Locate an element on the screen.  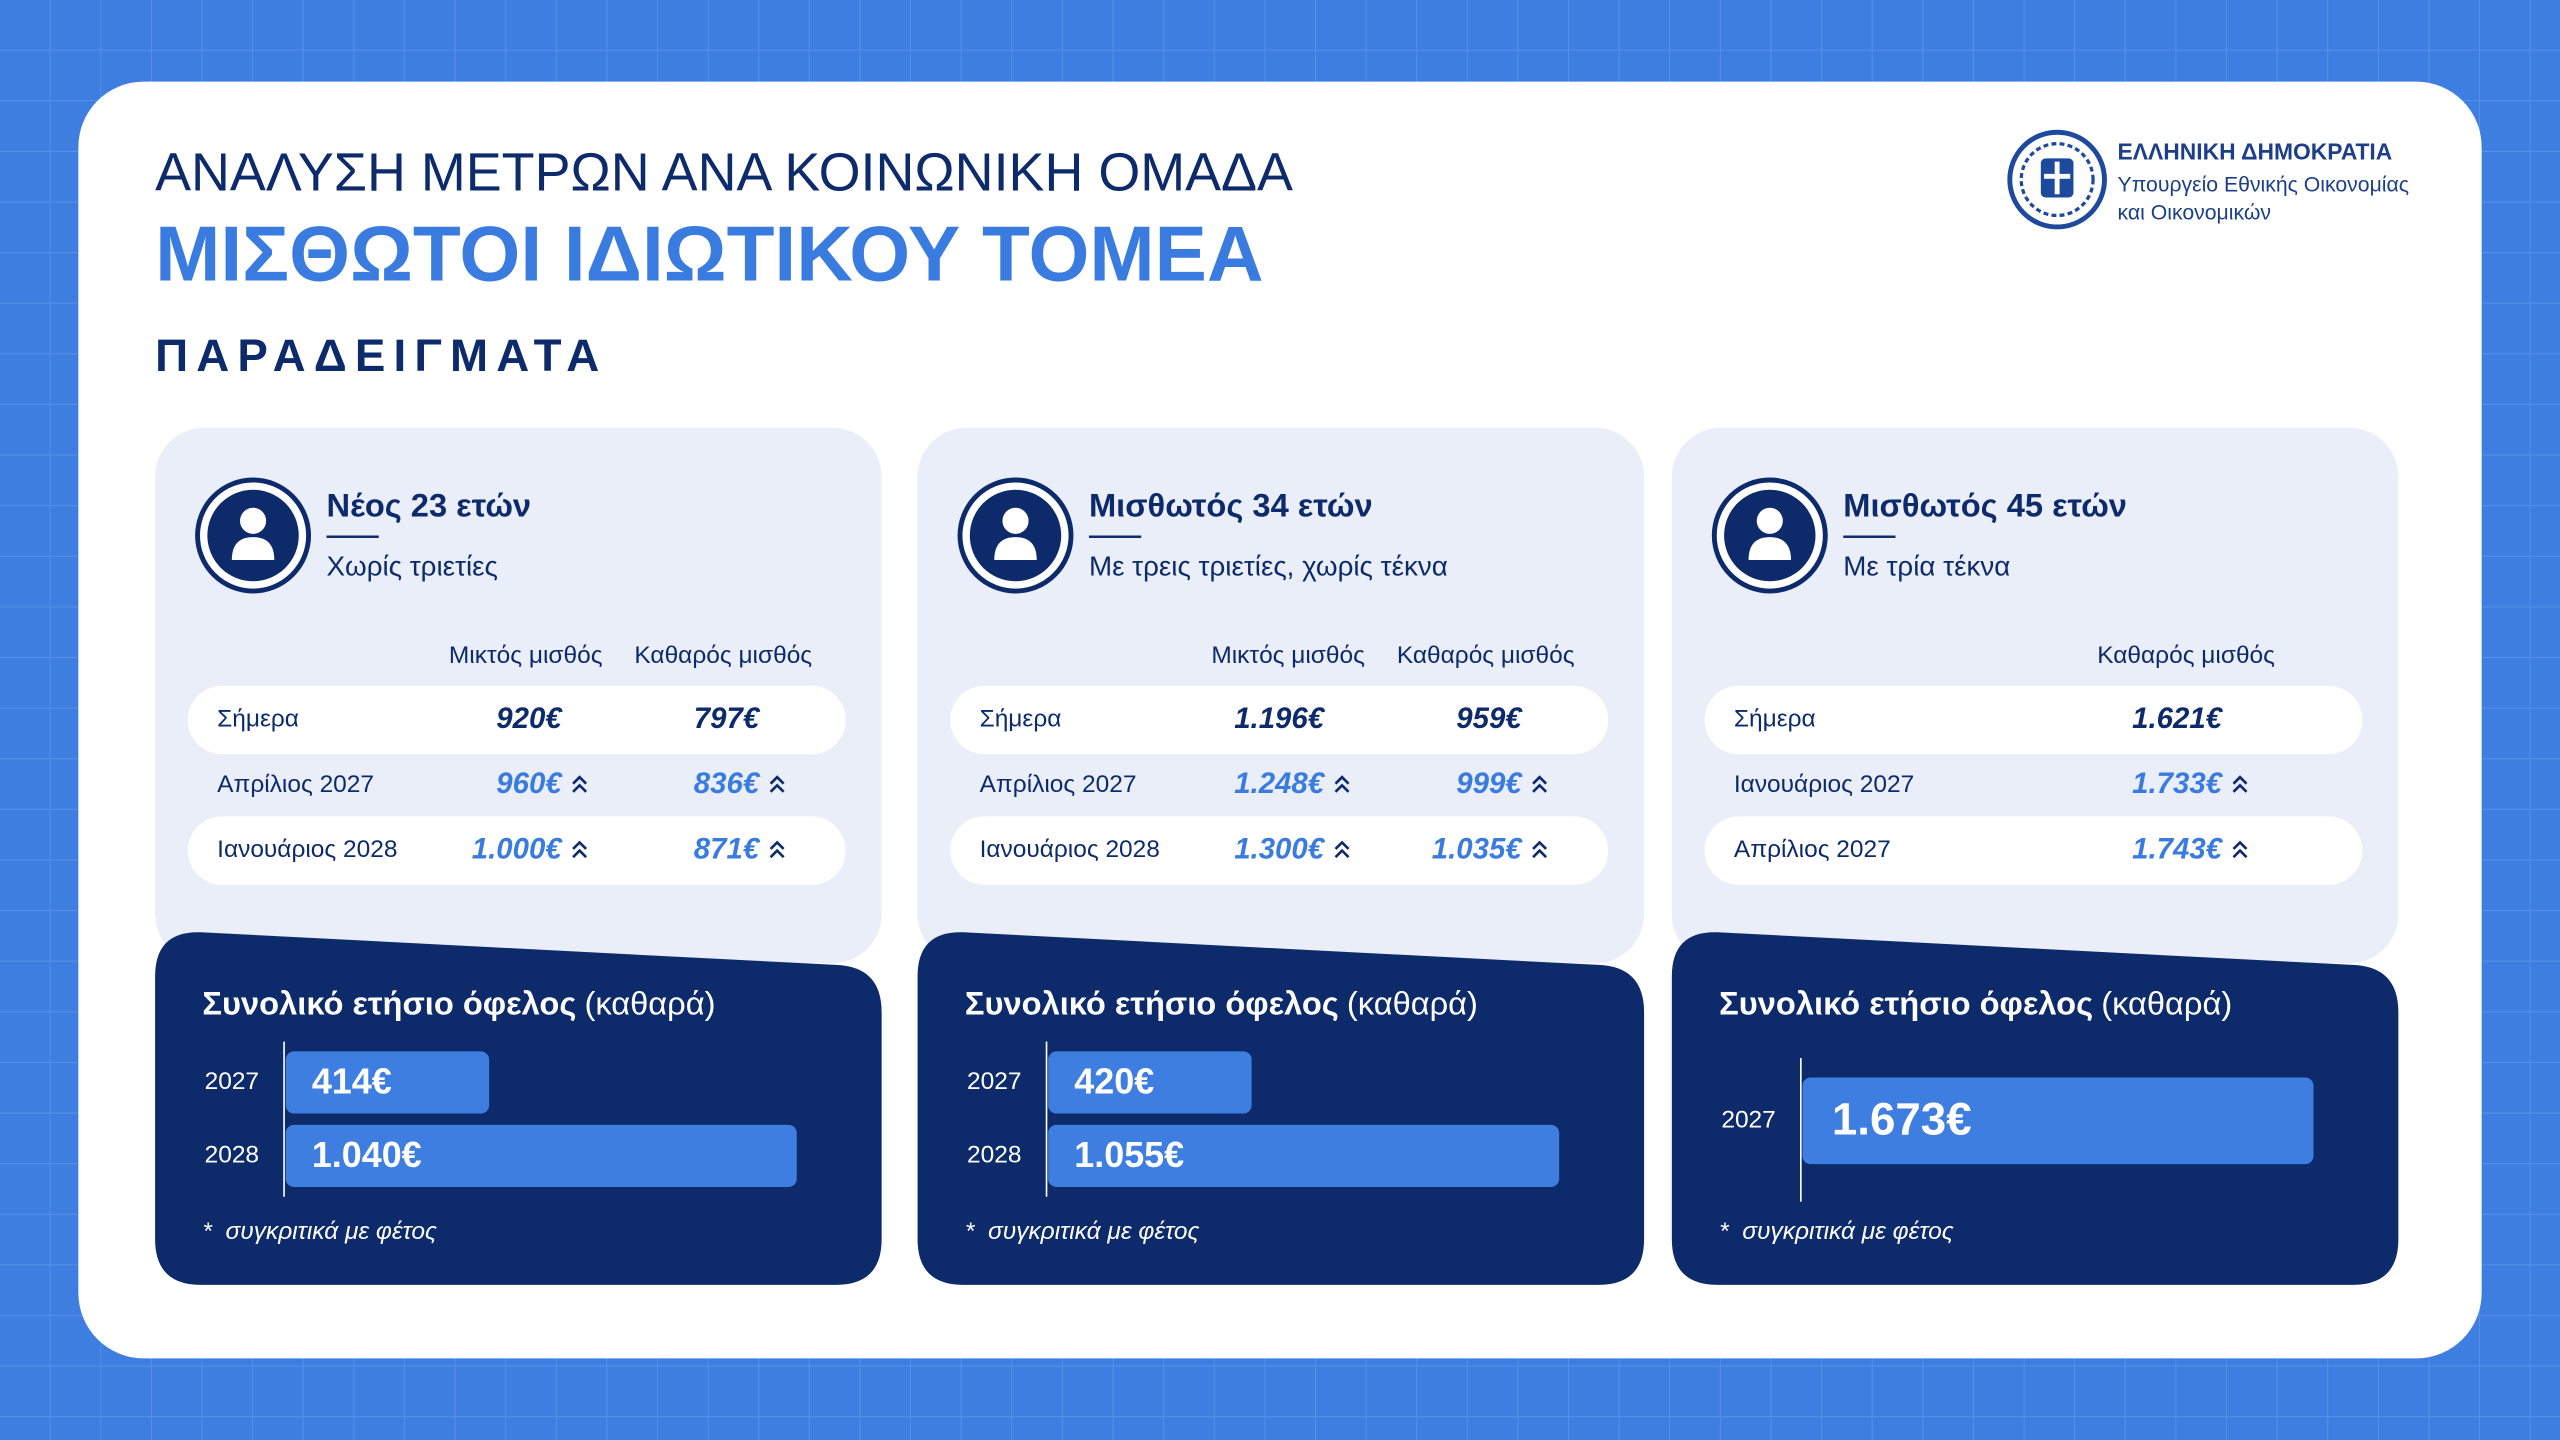
row-value: 920€ is located at coordinates (529, 718).